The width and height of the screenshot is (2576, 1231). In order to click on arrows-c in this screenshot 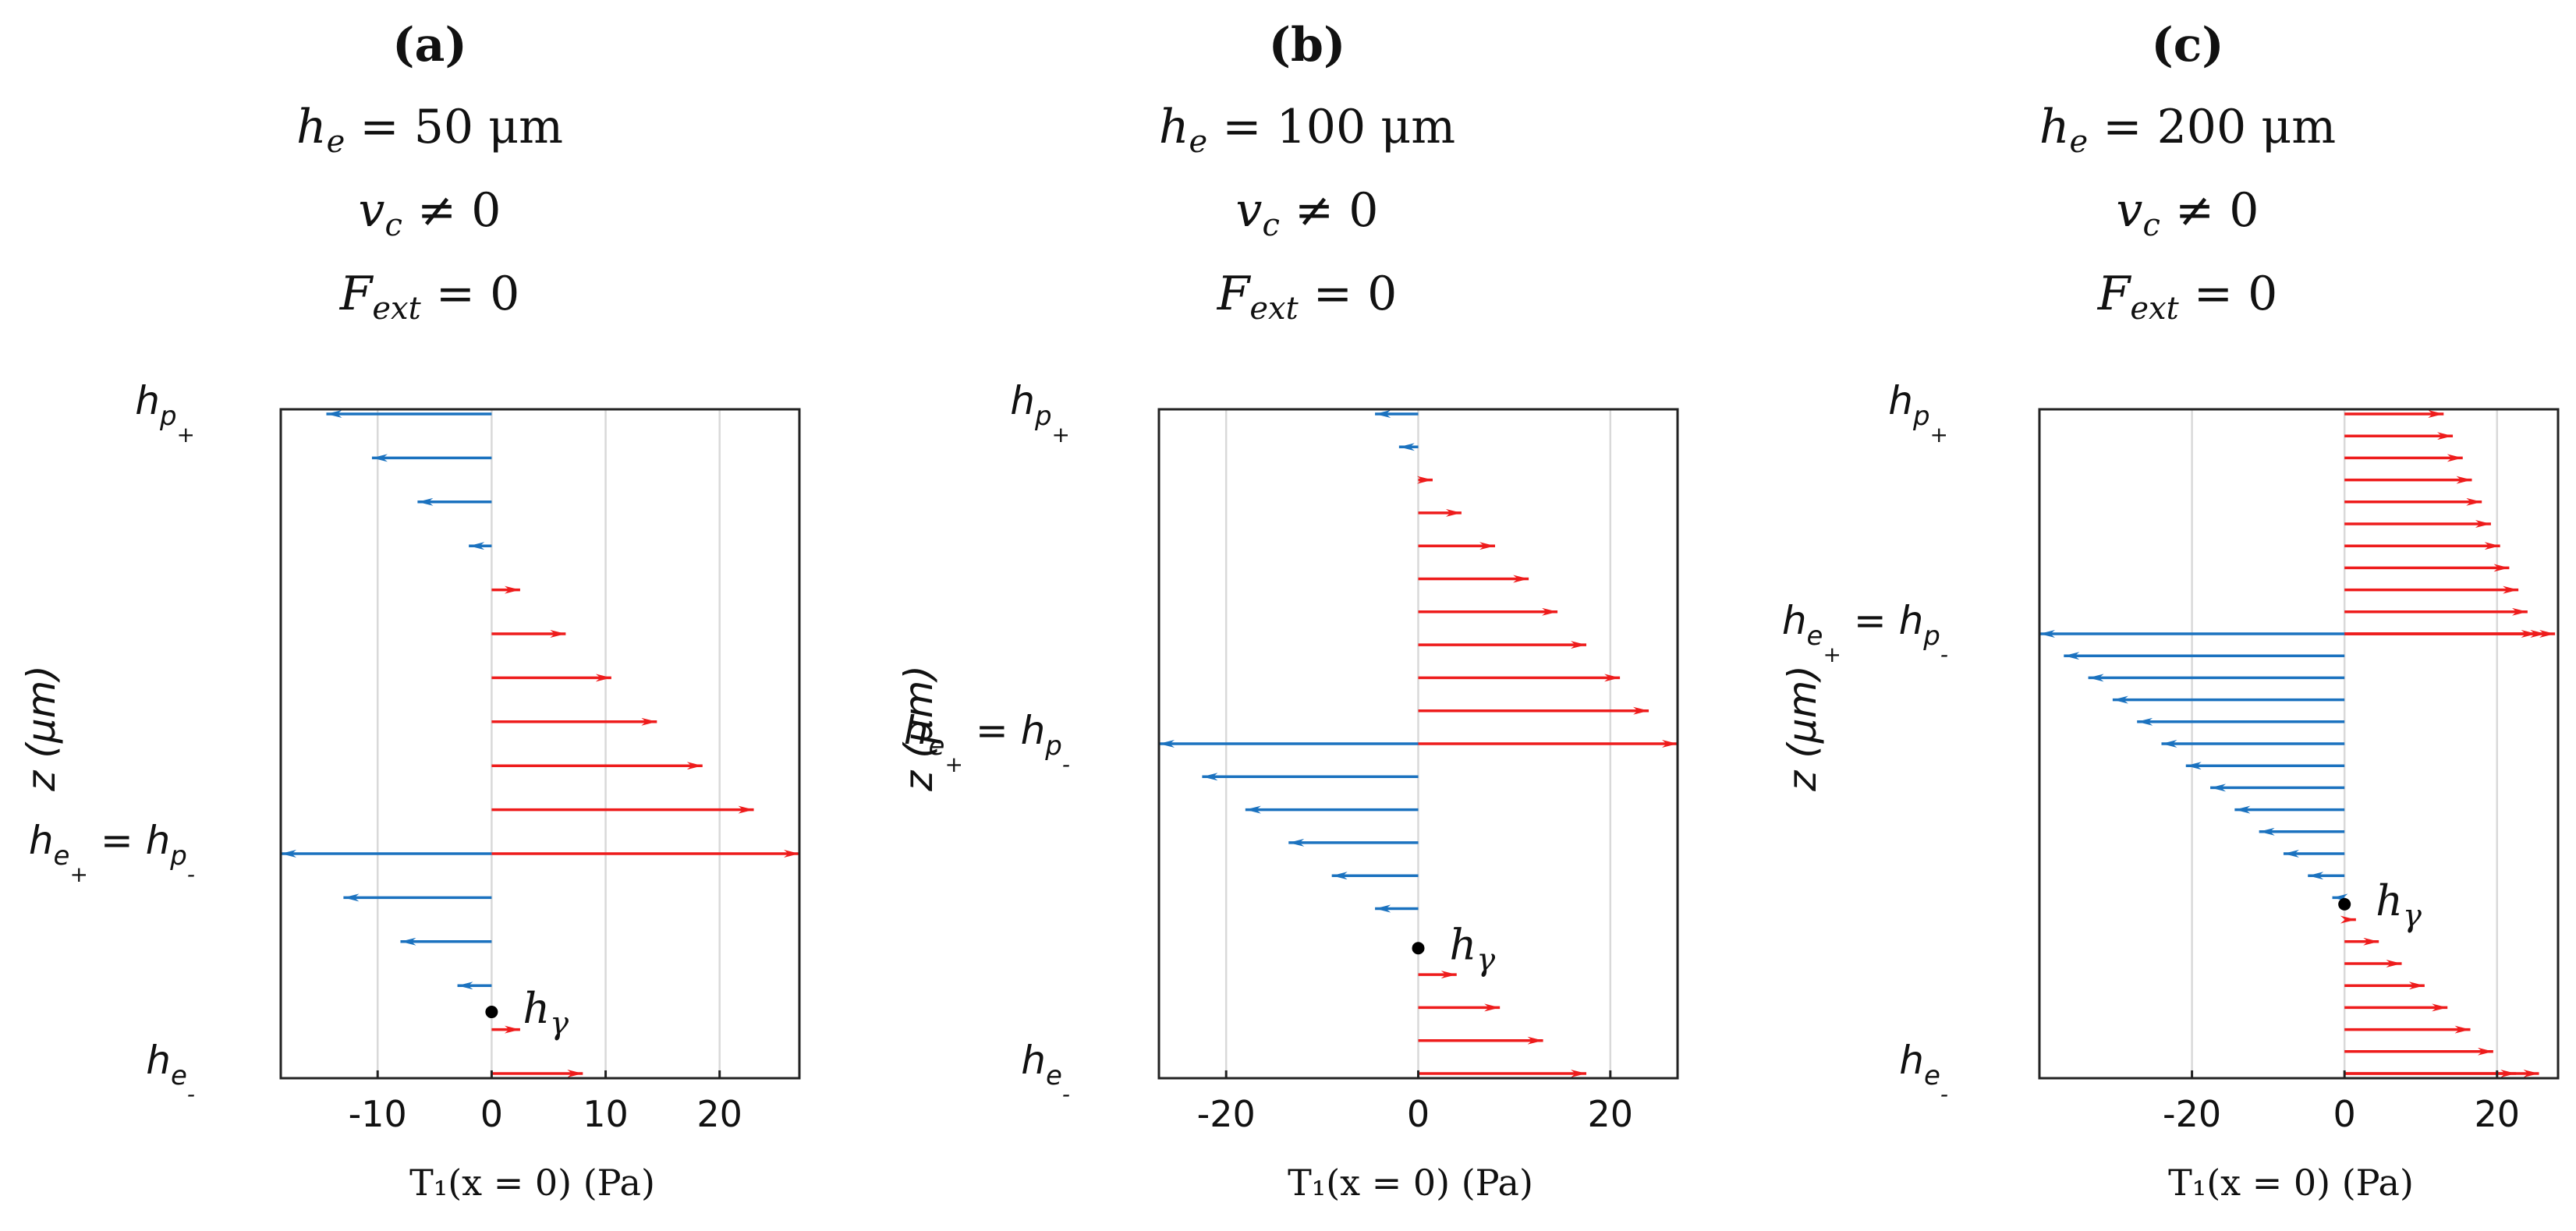, I will do `click(2297, 743)`.